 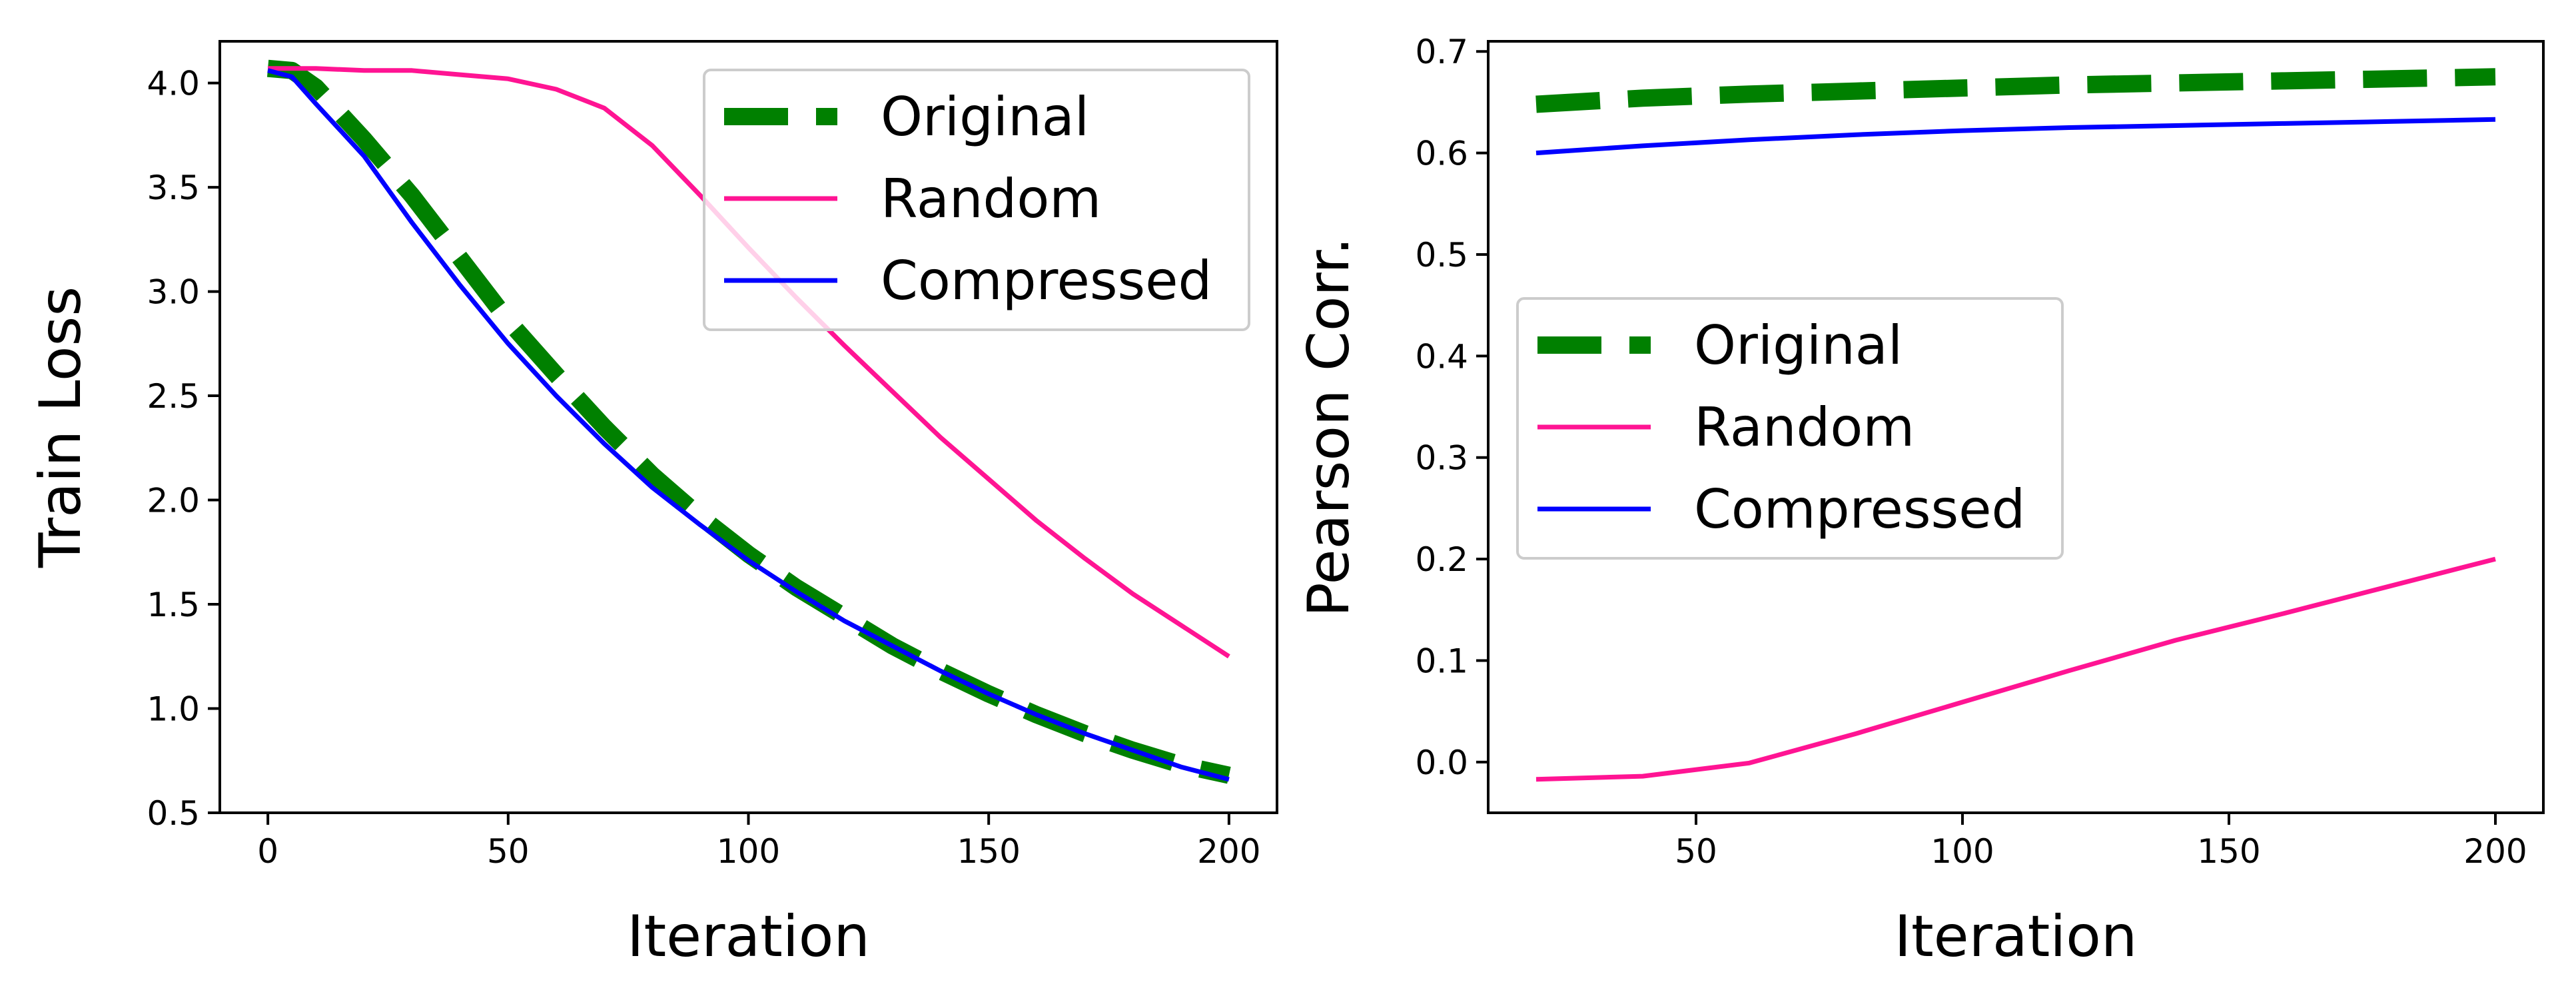 I want to click on y-tick-label: 1.0, so click(x=174, y=709).